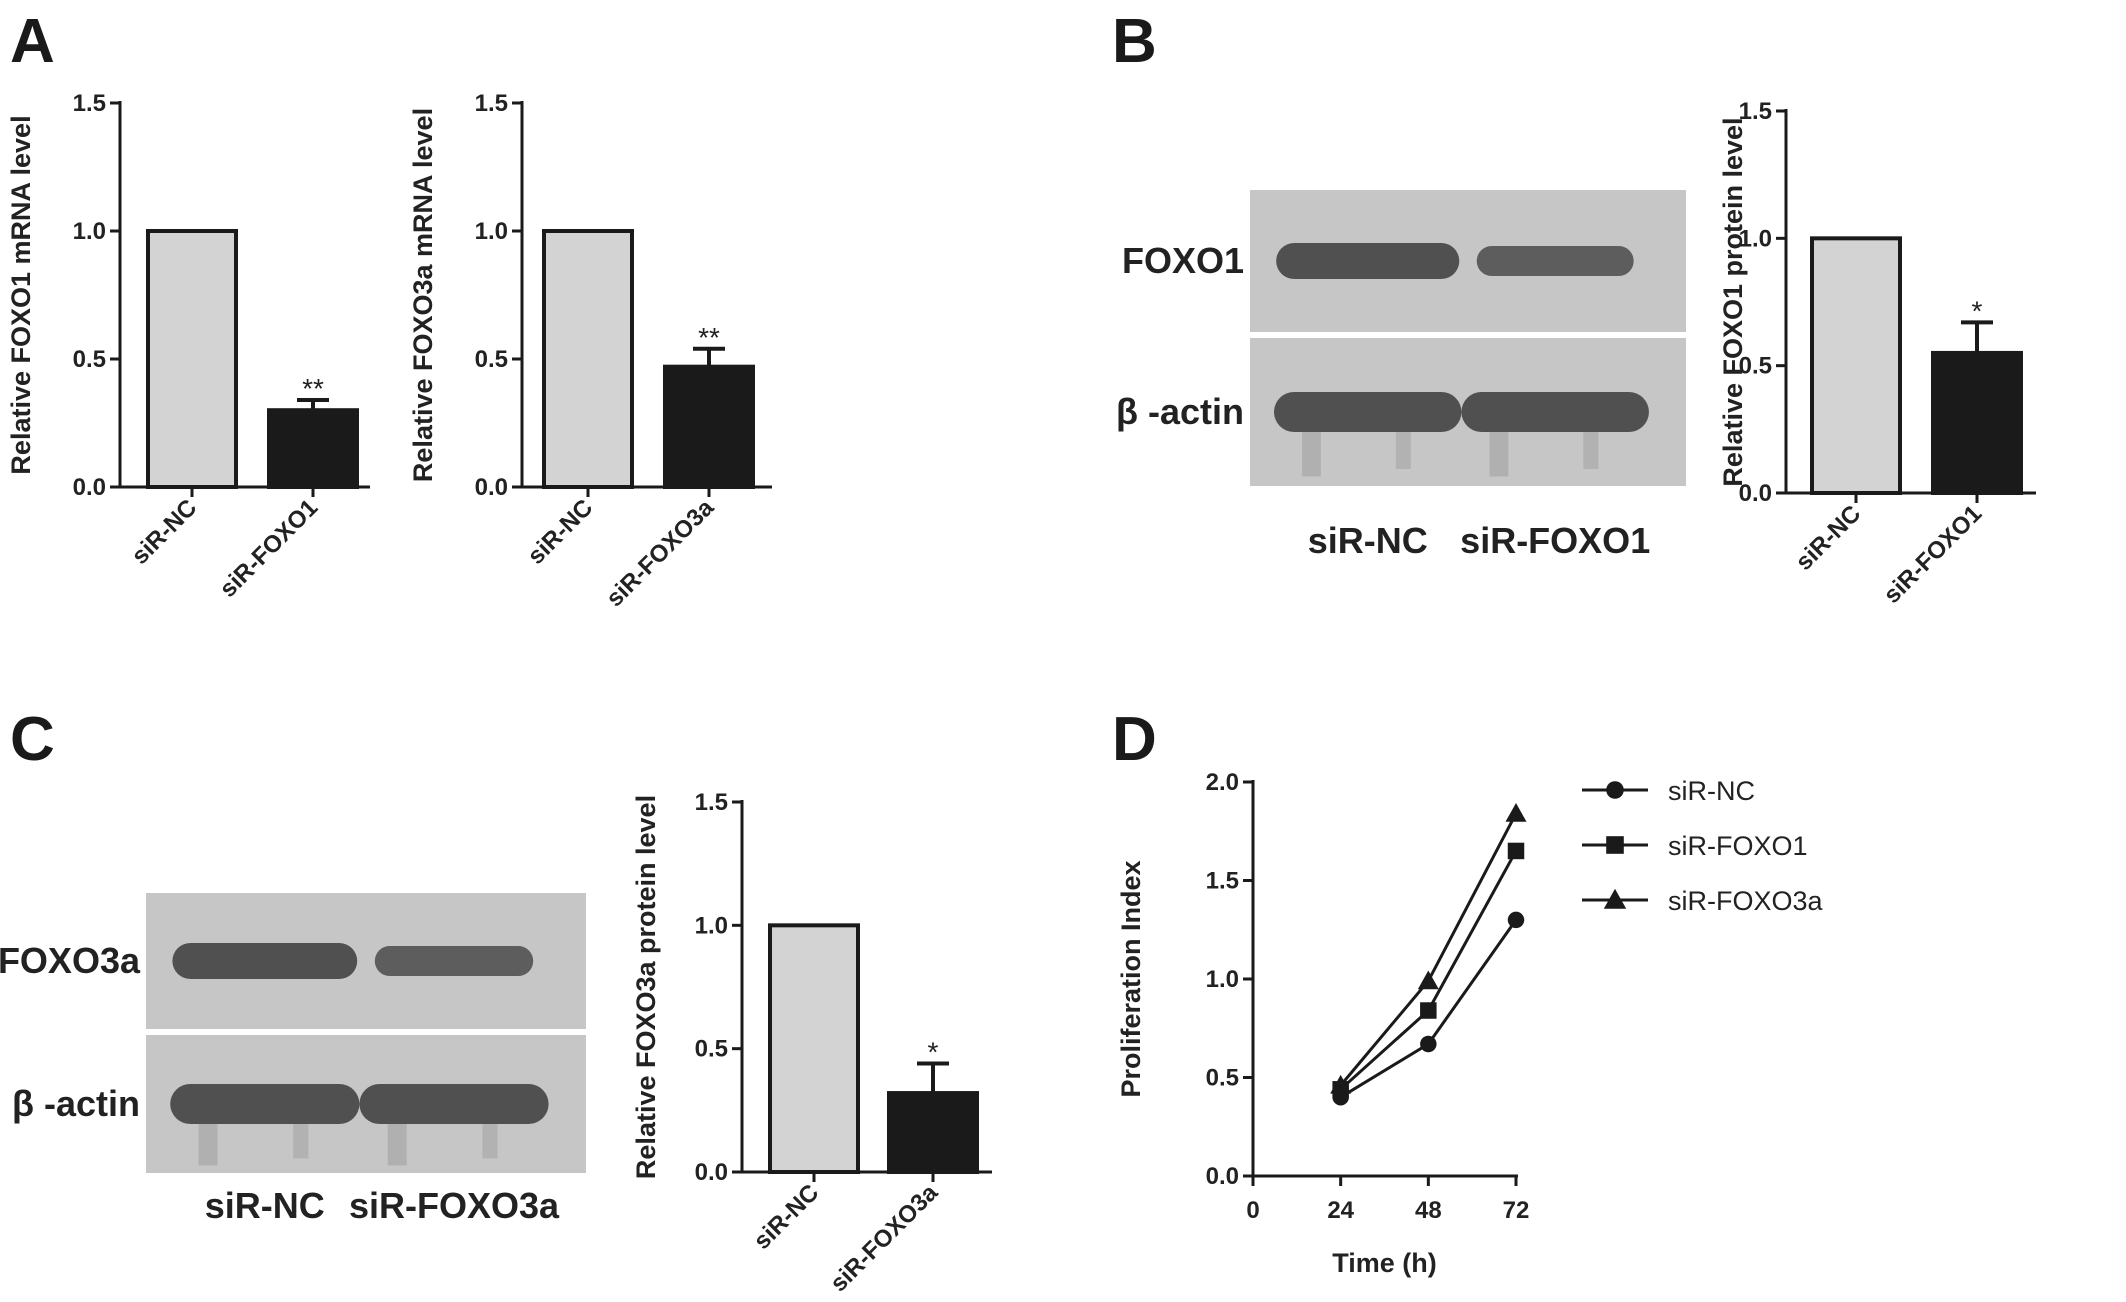  What do you see at coordinates (70, 960) in the screenshot?
I see `blot-row-label: FOXO3a` at bounding box center [70, 960].